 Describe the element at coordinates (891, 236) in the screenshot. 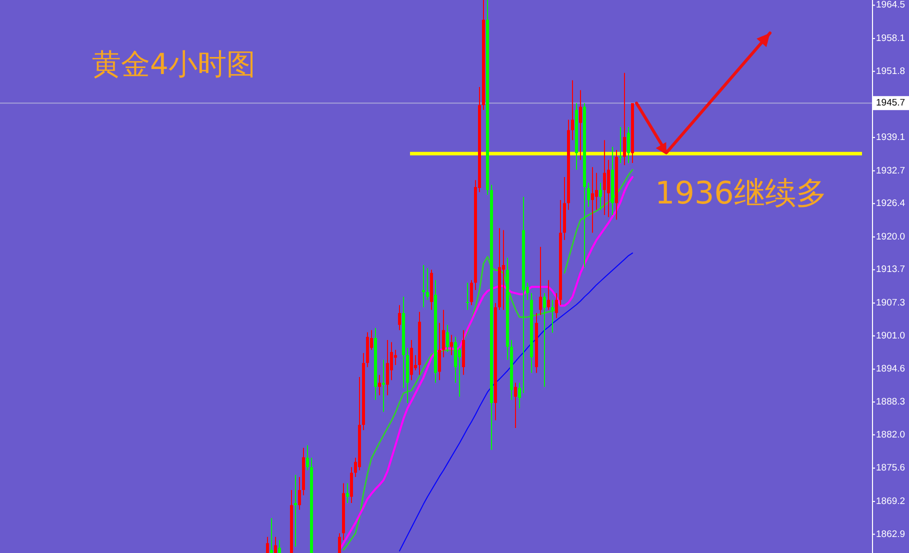

I see `y-tick-label: 1920.0` at that location.